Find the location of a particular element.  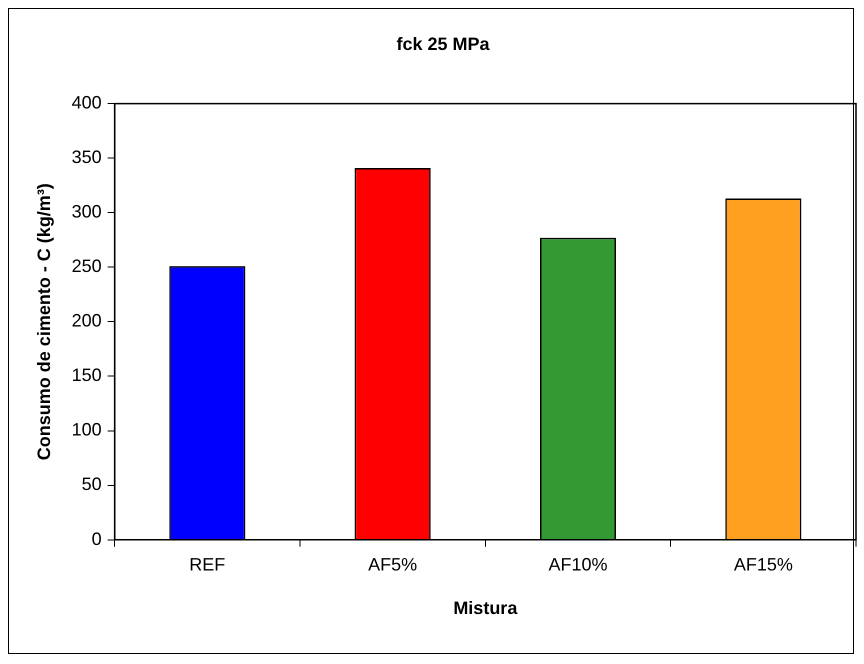

x-tick-label: AF10% is located at coordinates (578, 564).